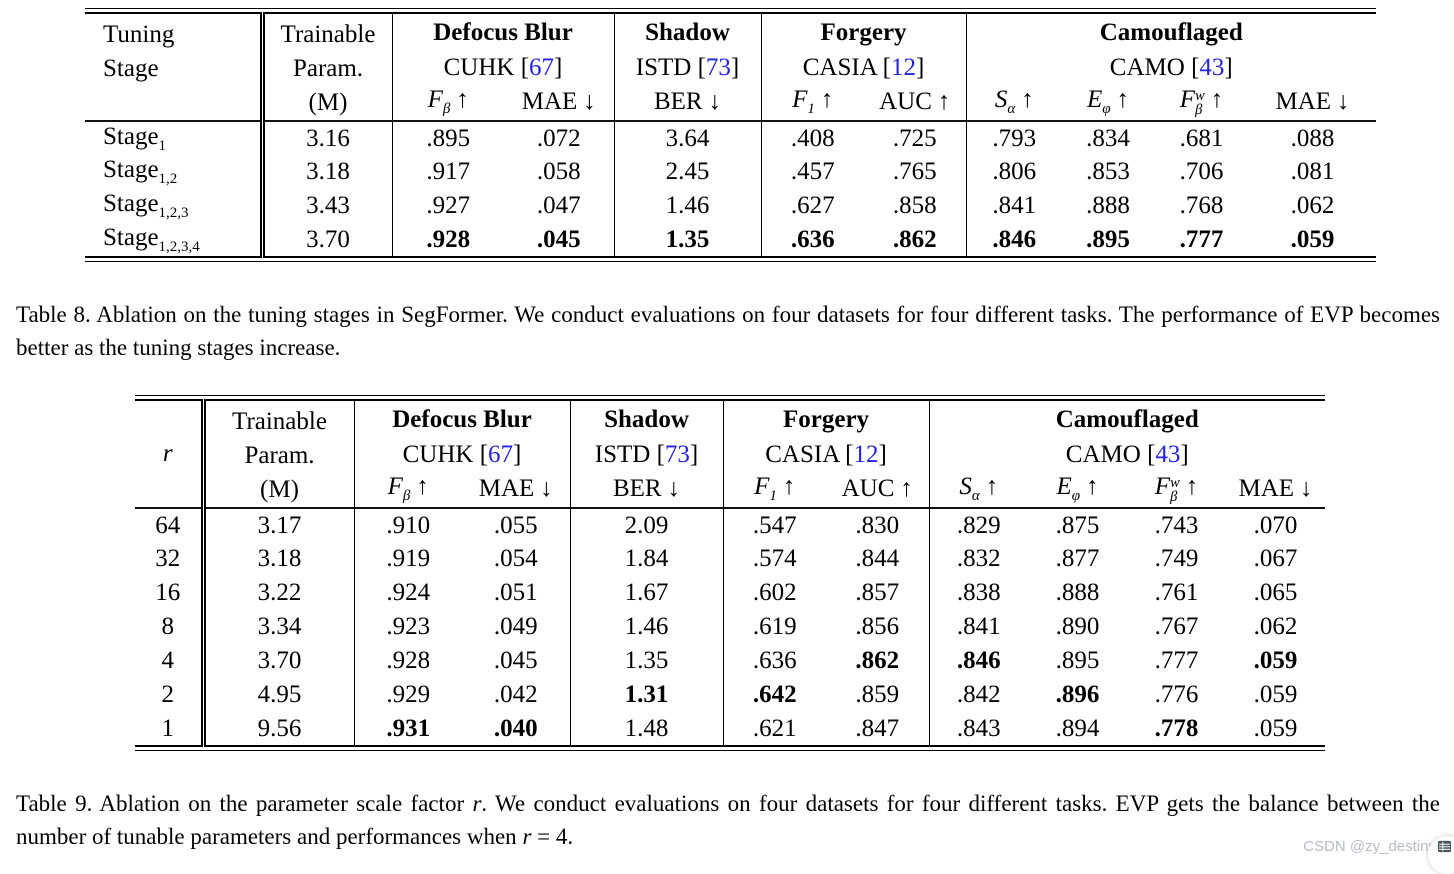 This screenshot has height=874, width=1454. I want to click on cell-value: 9.56, so click(277, 729).